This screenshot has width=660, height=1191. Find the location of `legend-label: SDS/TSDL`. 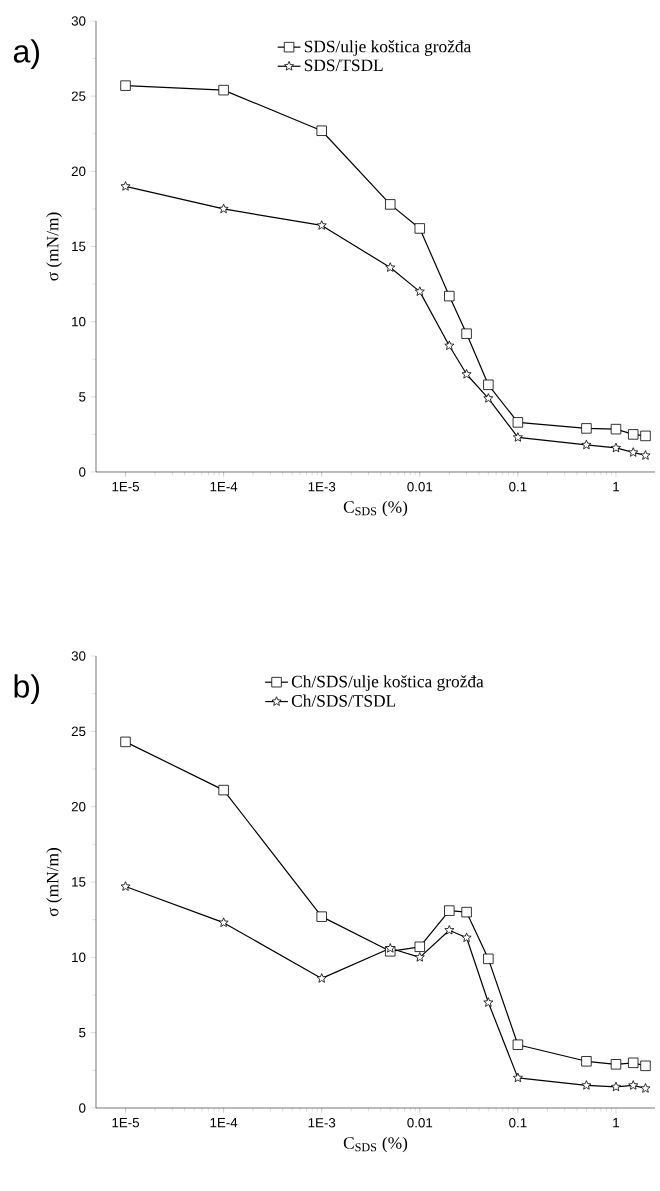

legend-label: SDS/TSDL is located at coordinates (343, 65).